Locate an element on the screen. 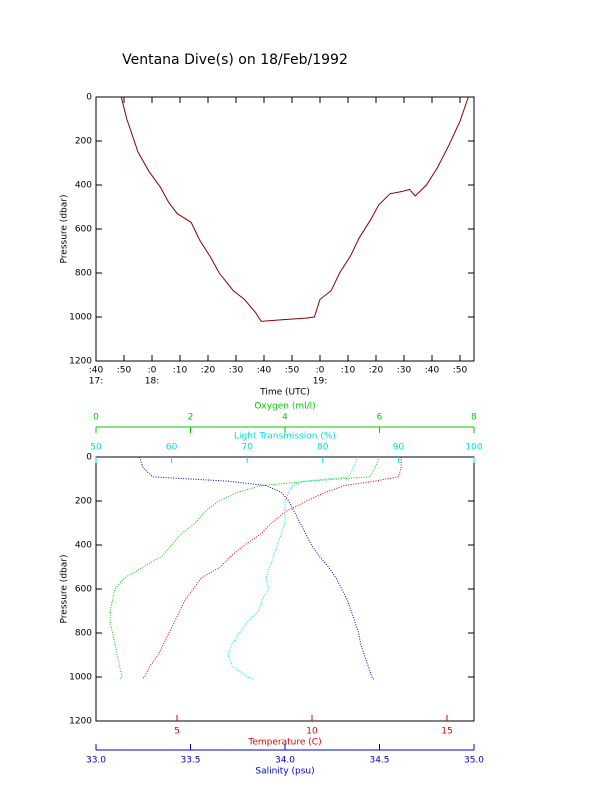 The height and width of the screenshot is (789, 612). x-axis-label: Temperature (C) is located at coordinates (284, 743).